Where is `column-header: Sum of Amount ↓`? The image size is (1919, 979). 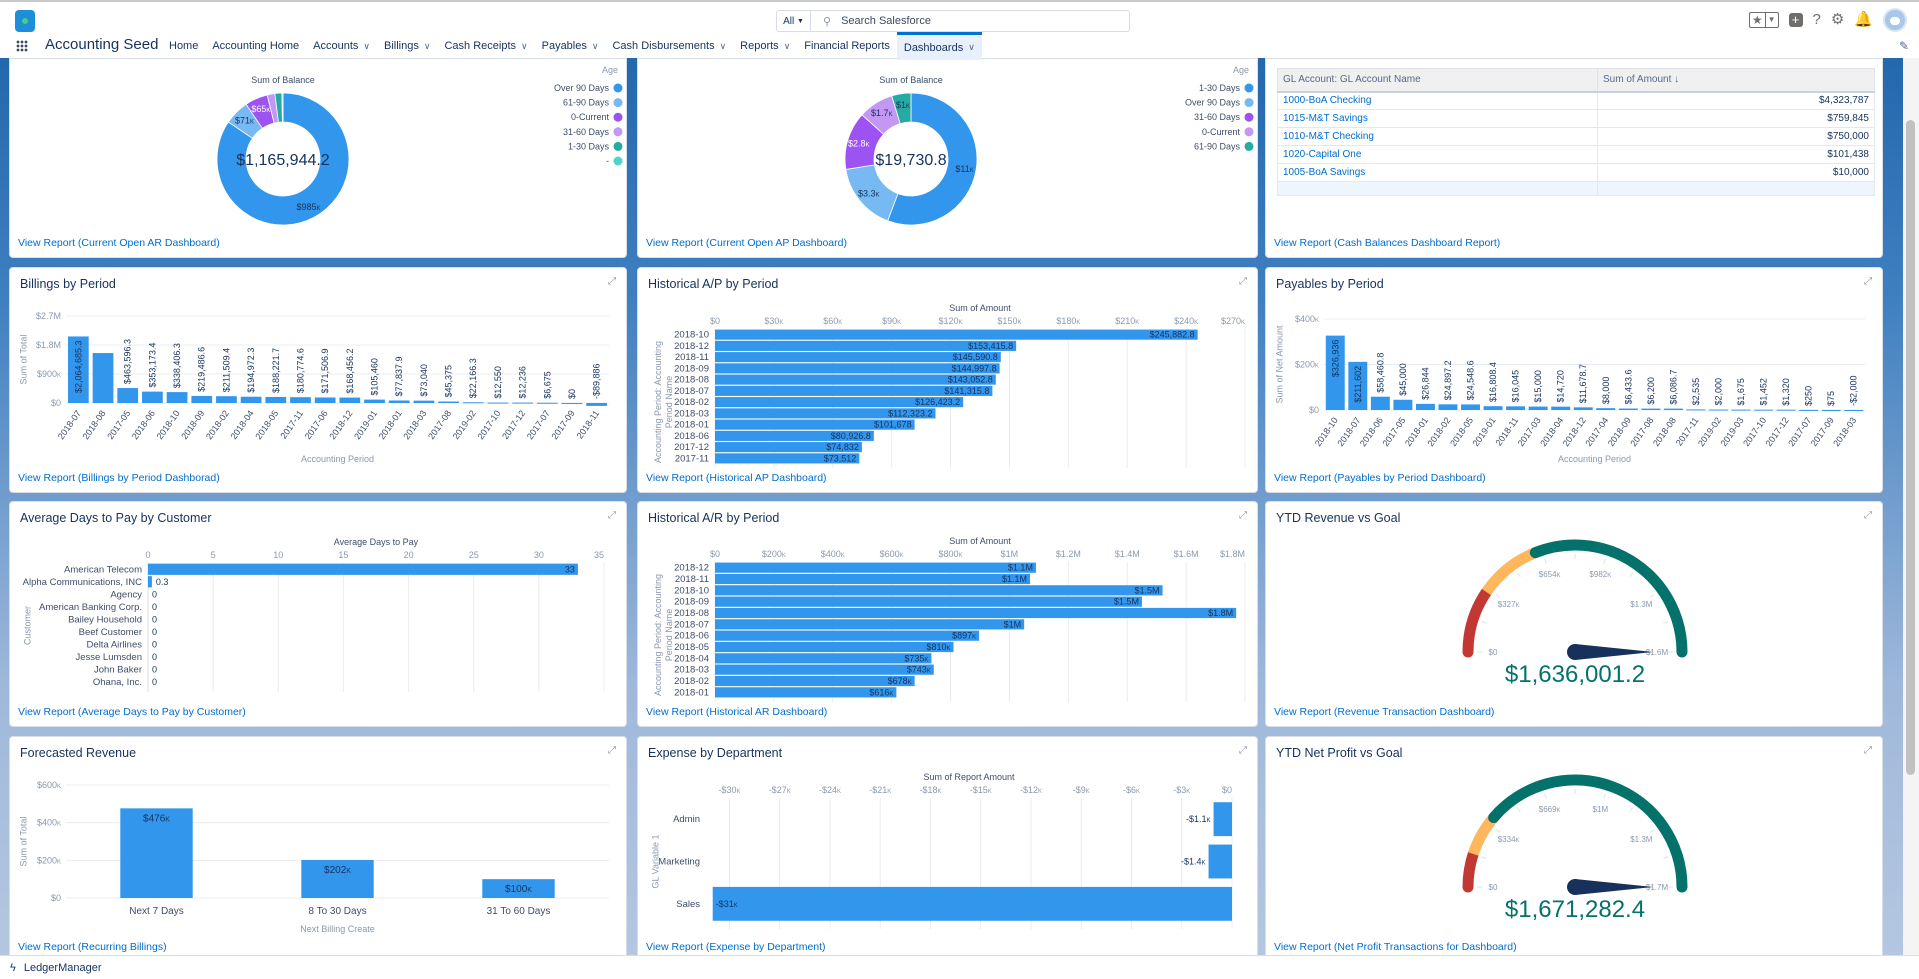 column-header: Sum of Amount ↓ is located at coordinates (1736, 80).